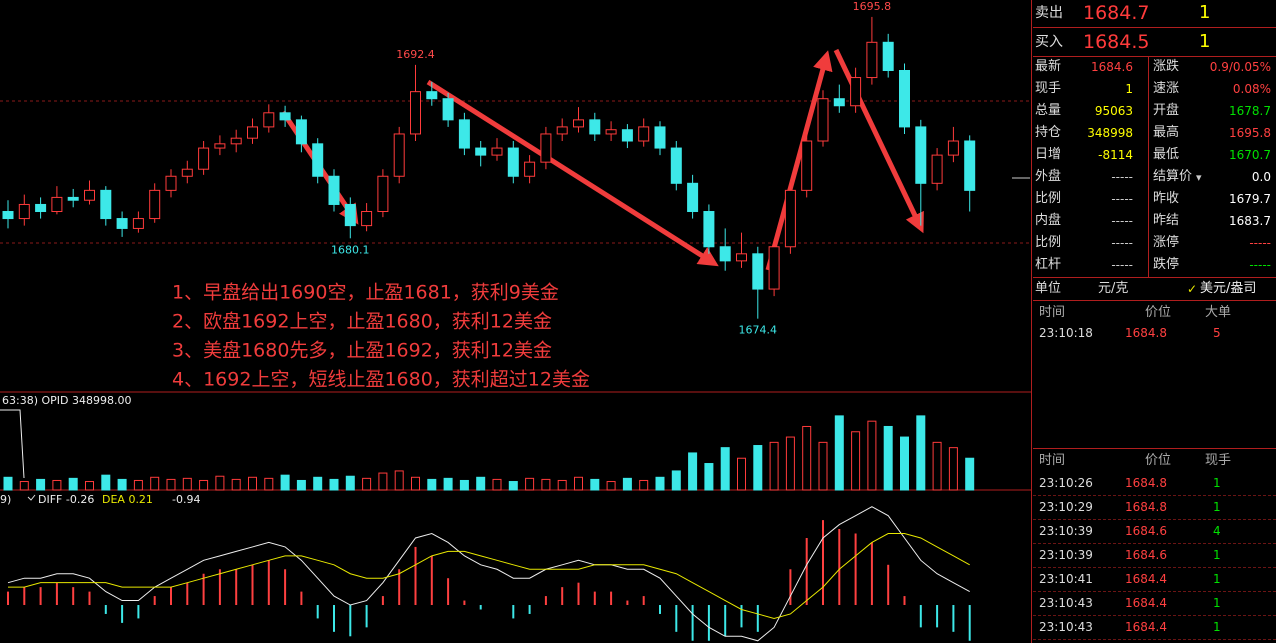  I want to click on panel-text: 1684.7, so click(1116, 13).